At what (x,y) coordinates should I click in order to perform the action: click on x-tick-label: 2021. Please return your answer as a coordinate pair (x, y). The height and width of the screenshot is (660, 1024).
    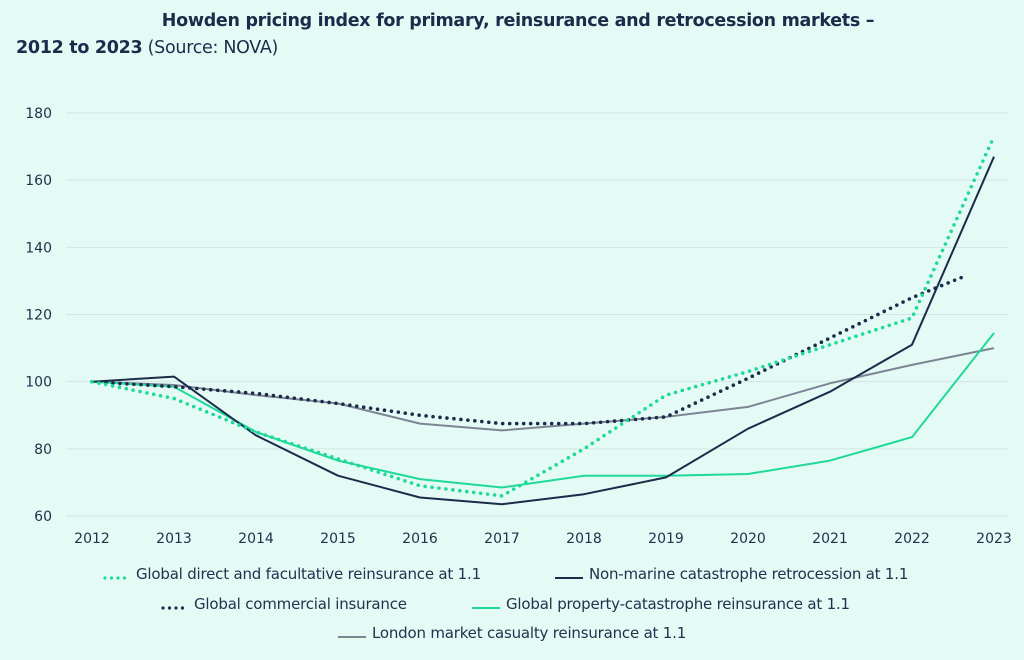
    Looking at the image, I should click on (830, 539).